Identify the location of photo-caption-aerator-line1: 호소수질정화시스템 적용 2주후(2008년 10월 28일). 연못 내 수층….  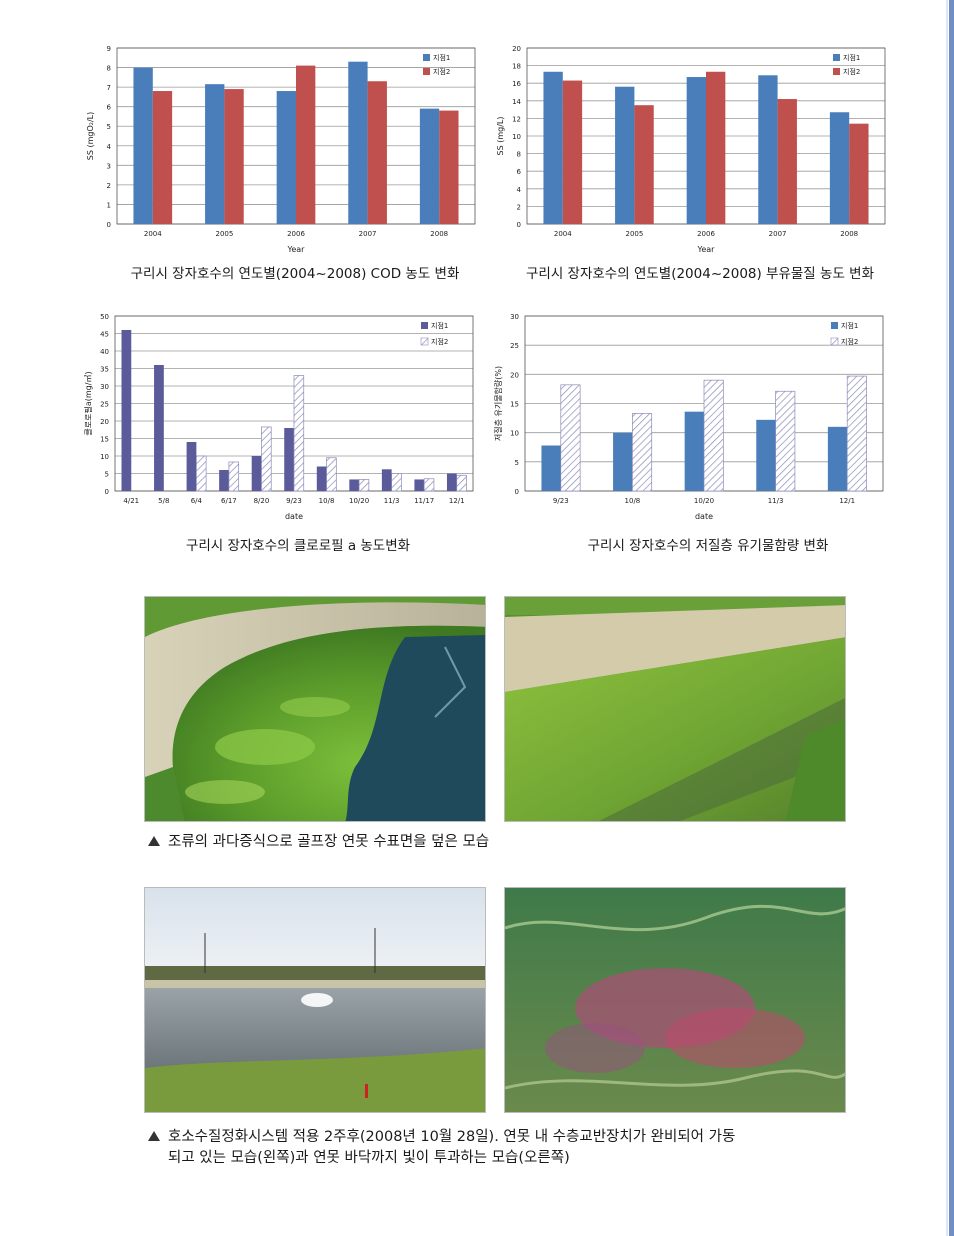
(452, 1137).